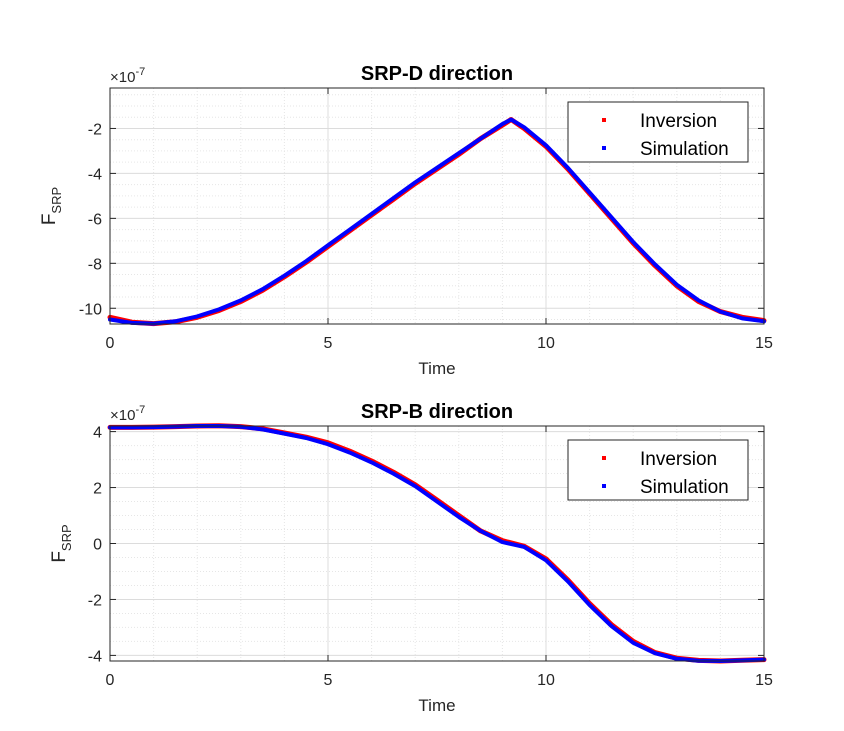 This screenshot has width=844, height=731. Describe the element at coordinates (95, 264) in the screenshot. I see `y-tick-label: -8` at that location.